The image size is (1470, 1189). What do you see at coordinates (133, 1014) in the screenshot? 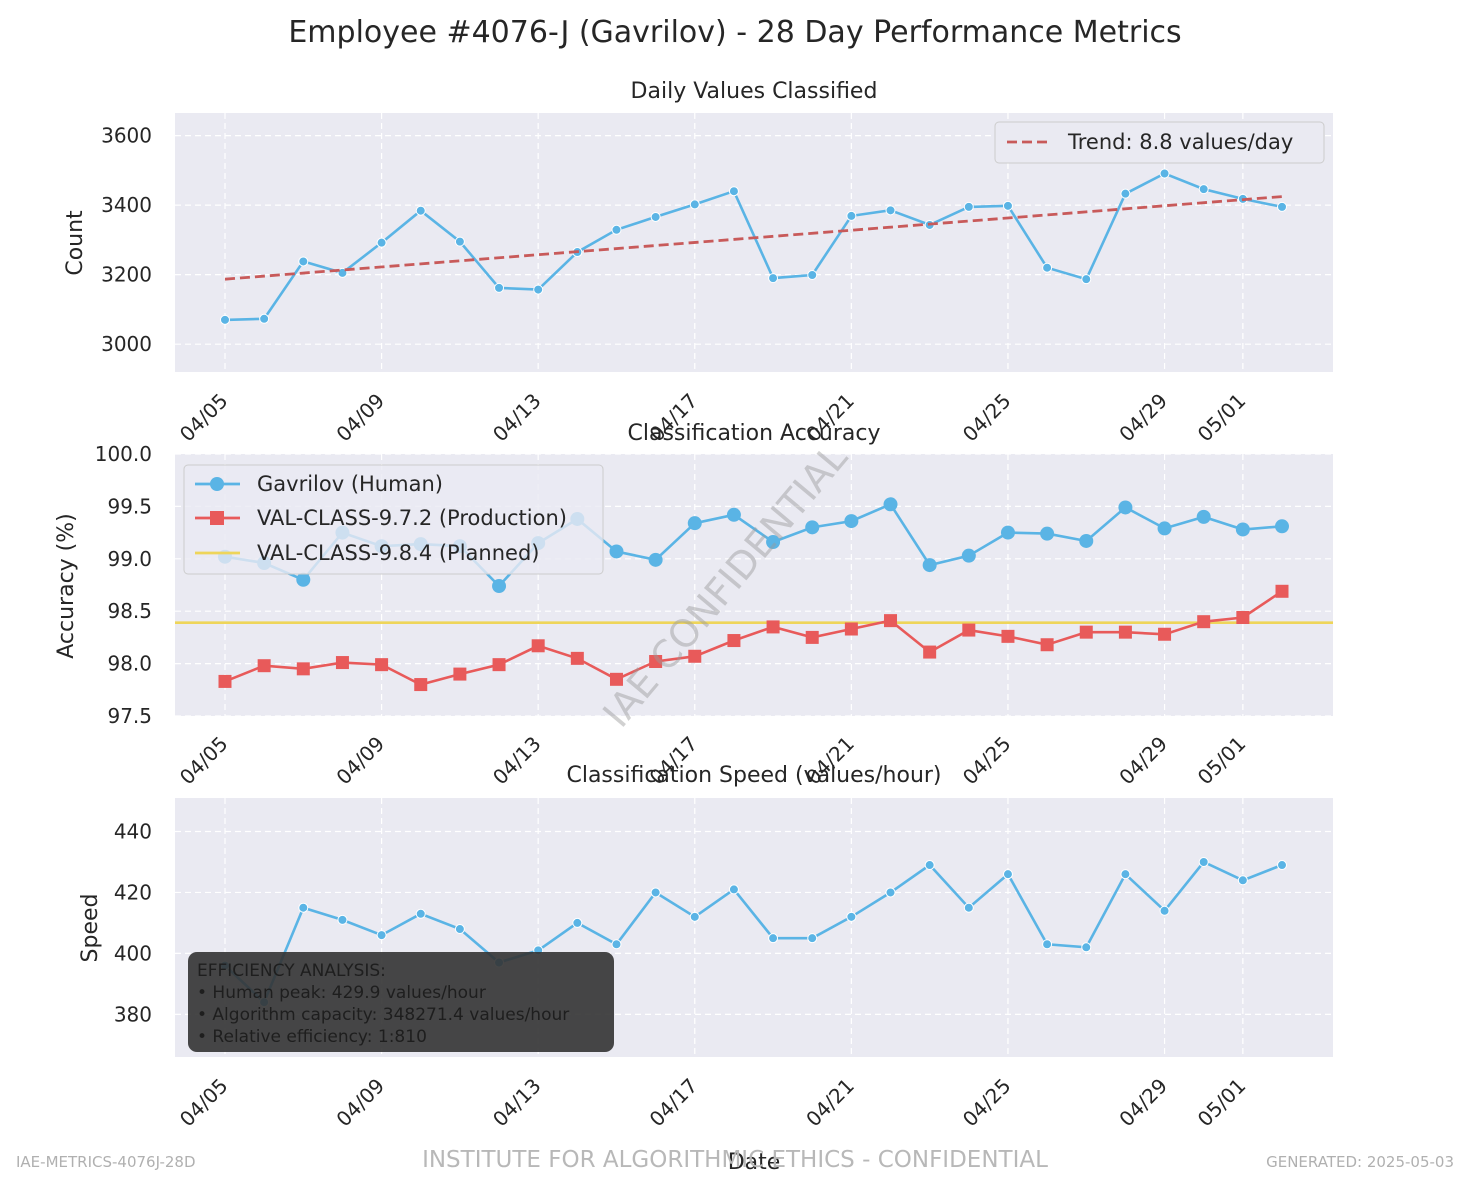
I see `y-tick-label: 380` at bounding box center [133, 1014].